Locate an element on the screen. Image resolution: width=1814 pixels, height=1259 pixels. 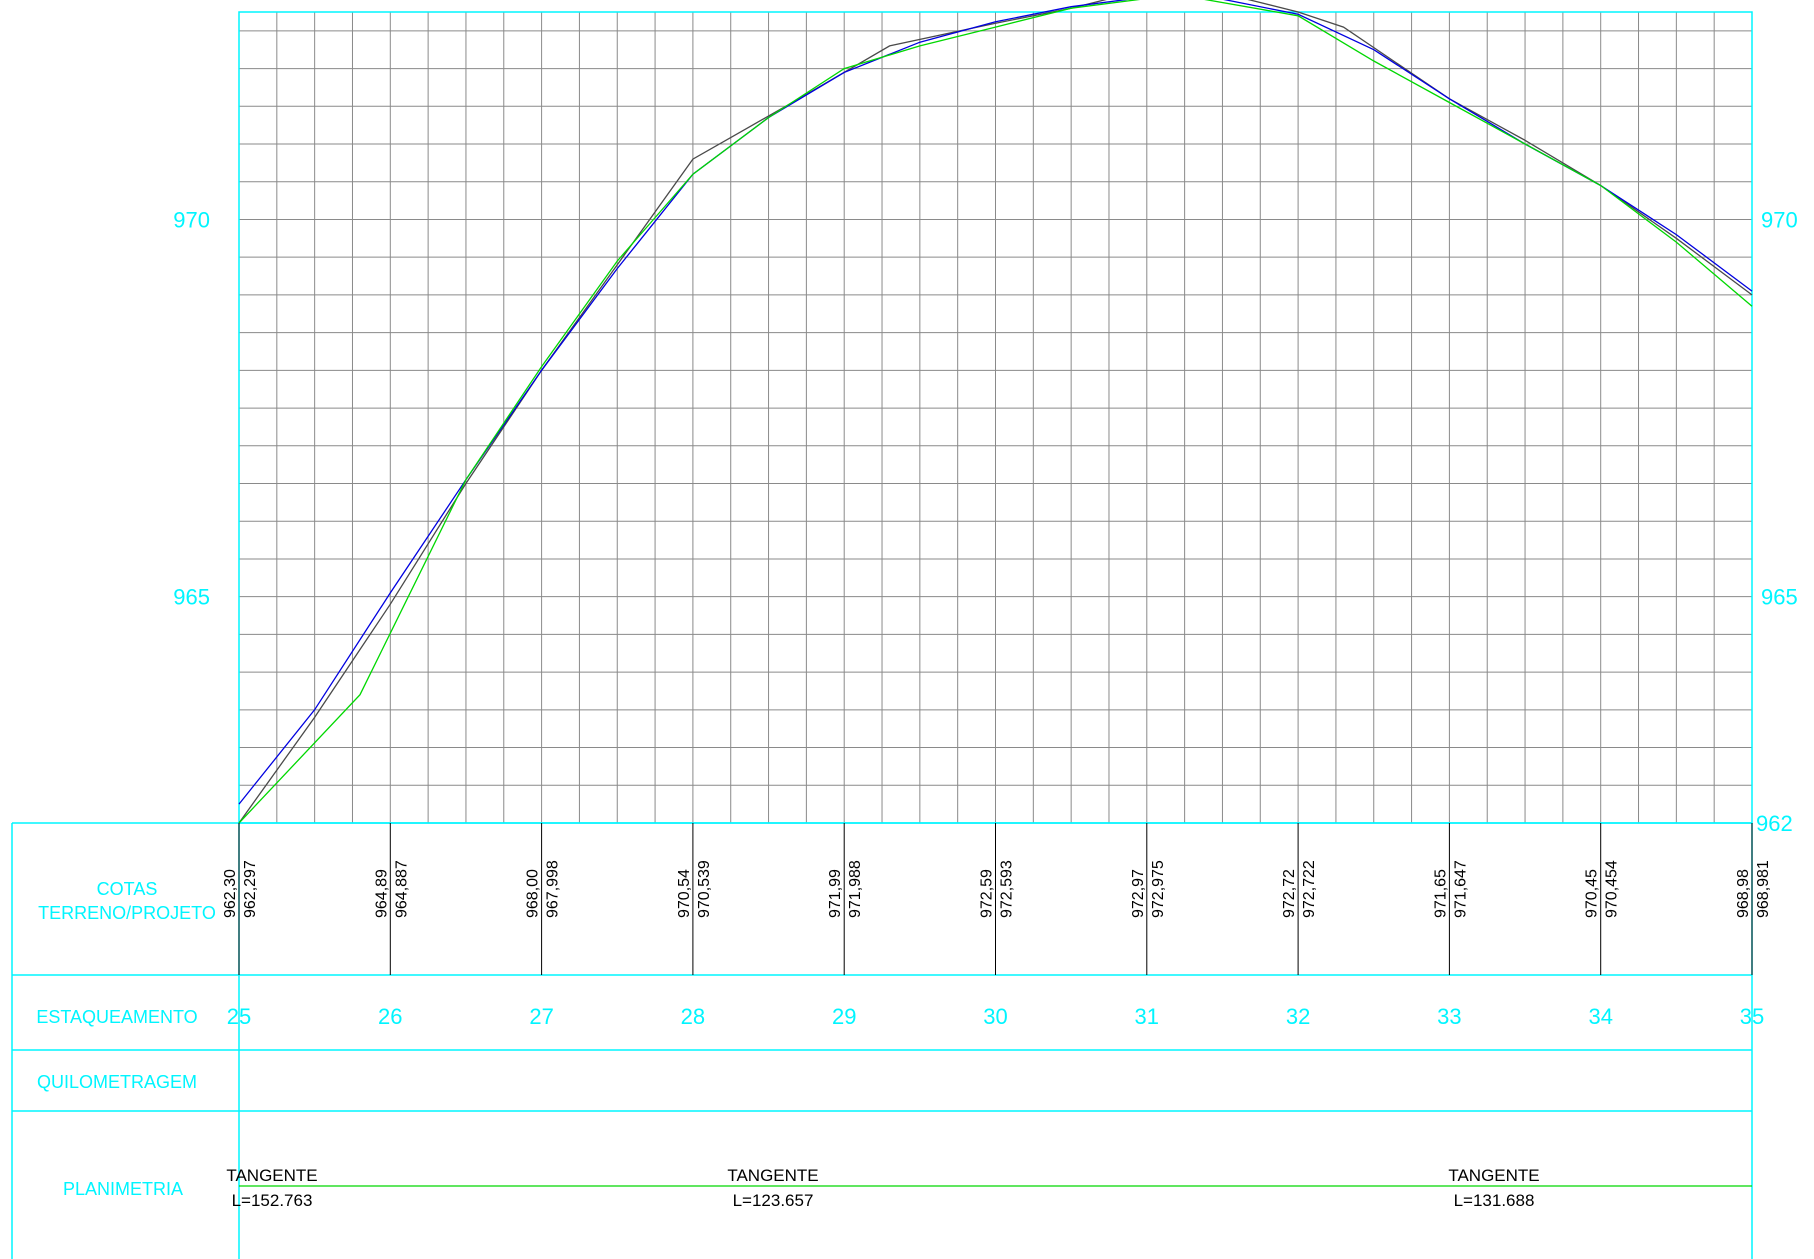
elevation-label-left: 970 is located at coordinates (191, 219).